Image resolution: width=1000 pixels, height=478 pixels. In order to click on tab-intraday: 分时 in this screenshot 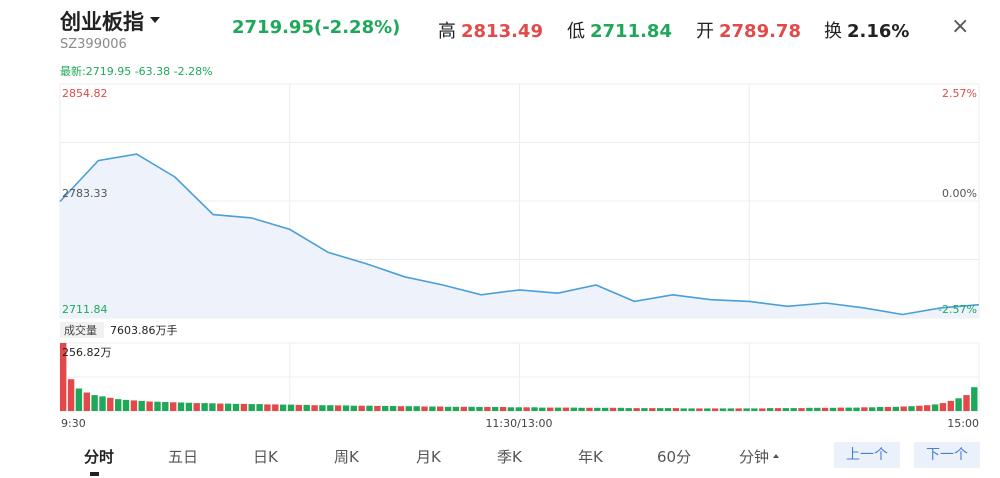, I will do `click(99, 457)`.